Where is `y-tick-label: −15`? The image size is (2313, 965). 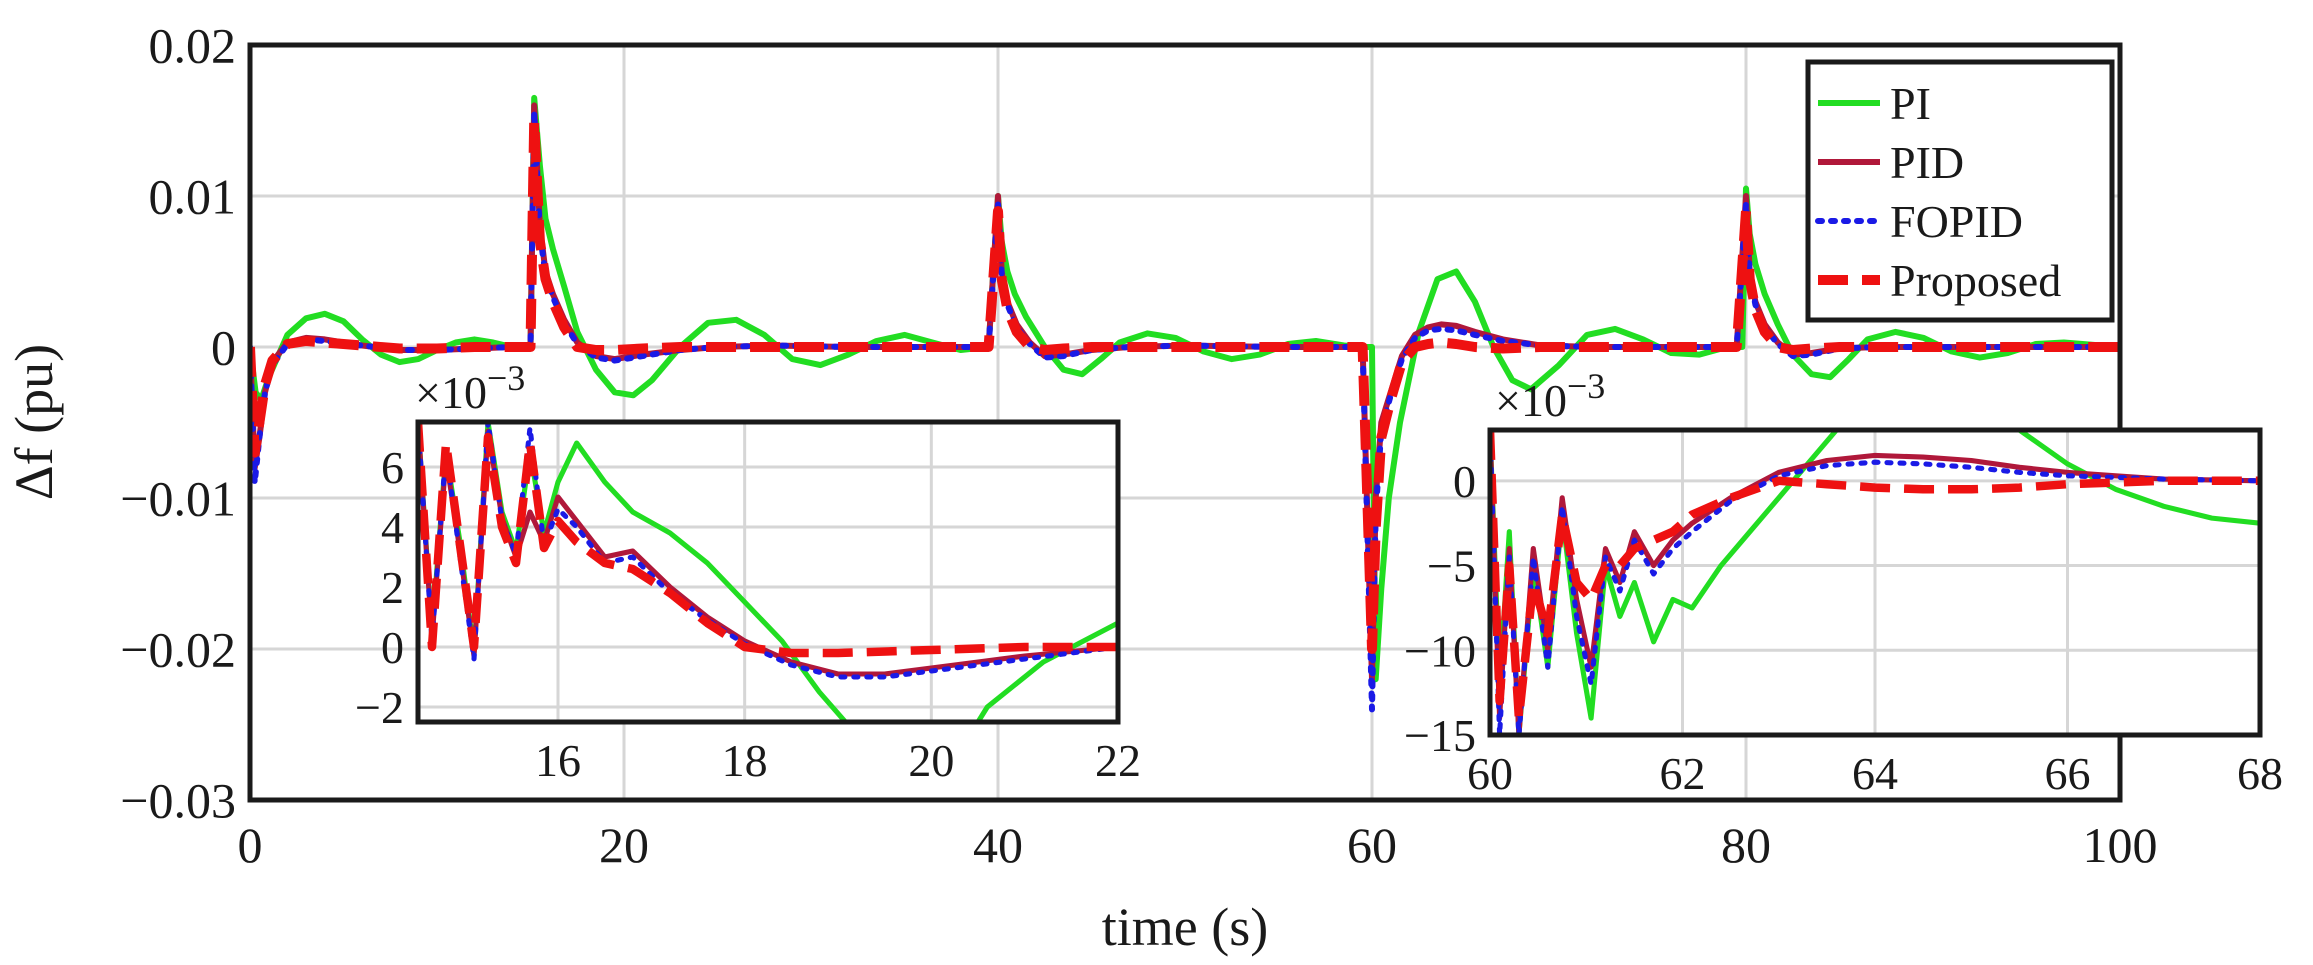
y-tick-label: −15 is located at coordinates (1440, 735).